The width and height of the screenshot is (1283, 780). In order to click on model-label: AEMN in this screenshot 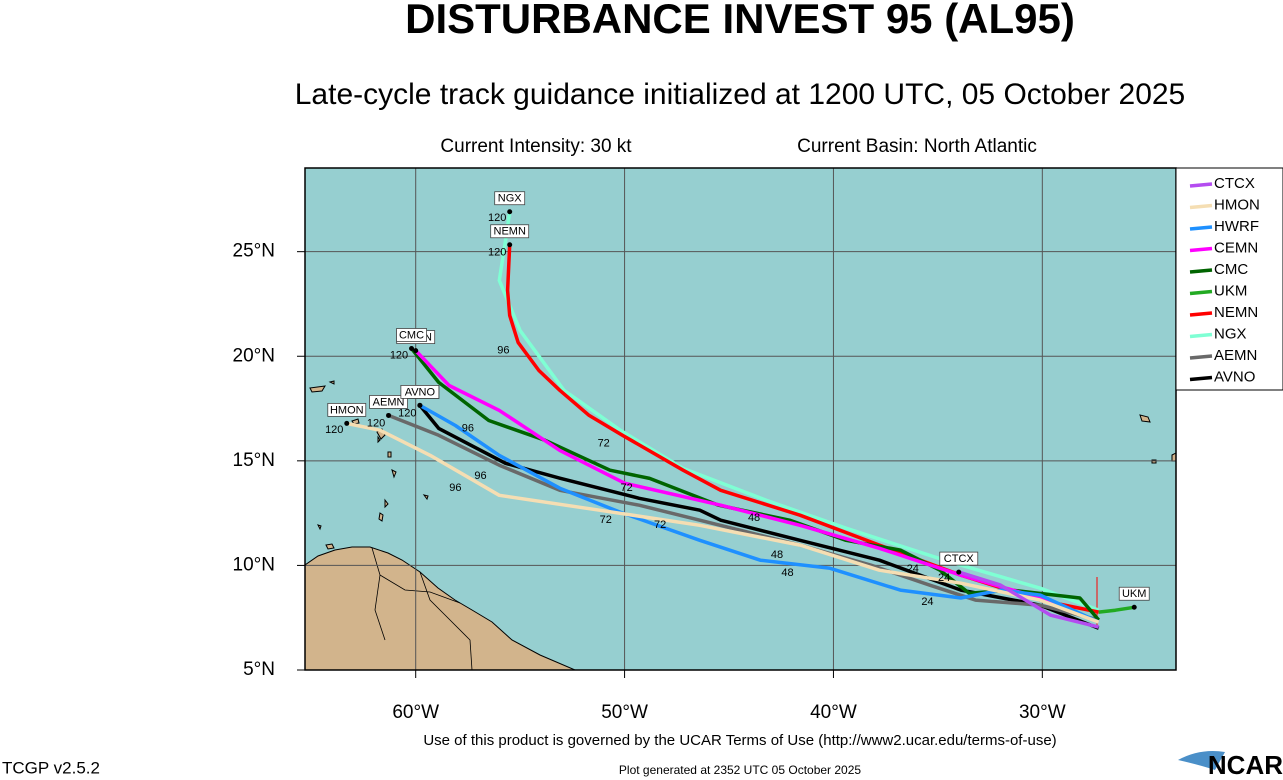, I will do `click(388, 402)`.